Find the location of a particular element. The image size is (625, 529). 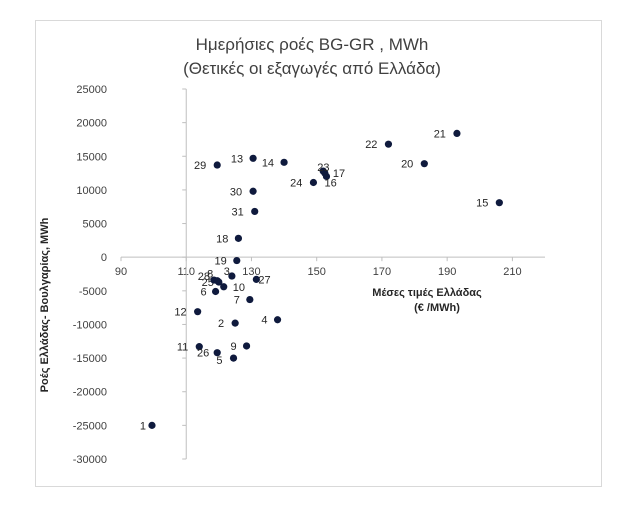

data-point-label: 14 is located at coordinates (268, 163).